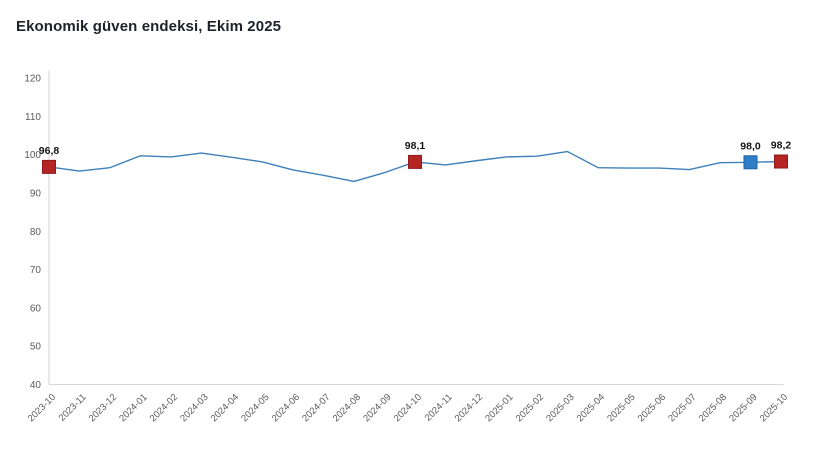 Image resolution: width=815 pixels, height=466 pixels. I want to click on x-axis-tick-label: 2025-06, so click(652, 408).